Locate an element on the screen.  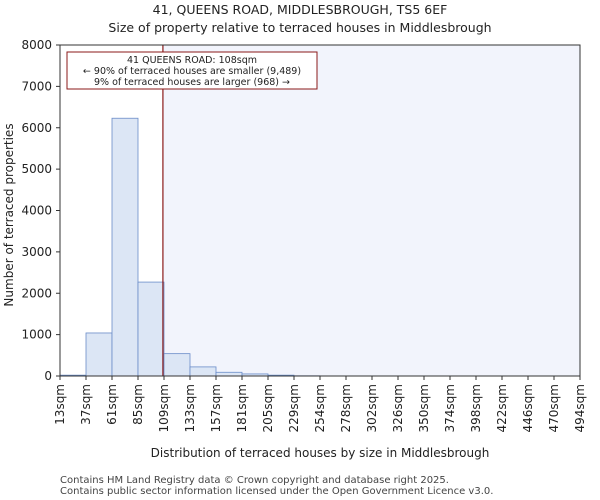
x-tick-label: 61sqm is located at coordinates (112, 404).